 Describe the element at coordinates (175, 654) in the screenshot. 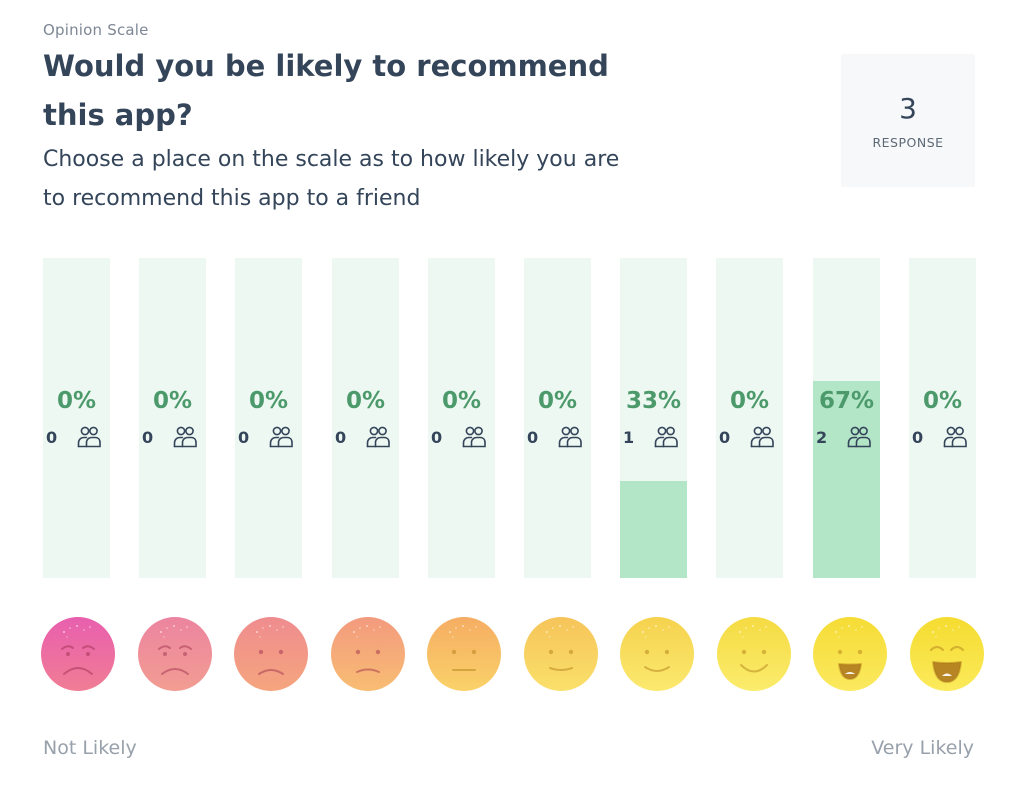

I see `sad-face-icon` at that location.